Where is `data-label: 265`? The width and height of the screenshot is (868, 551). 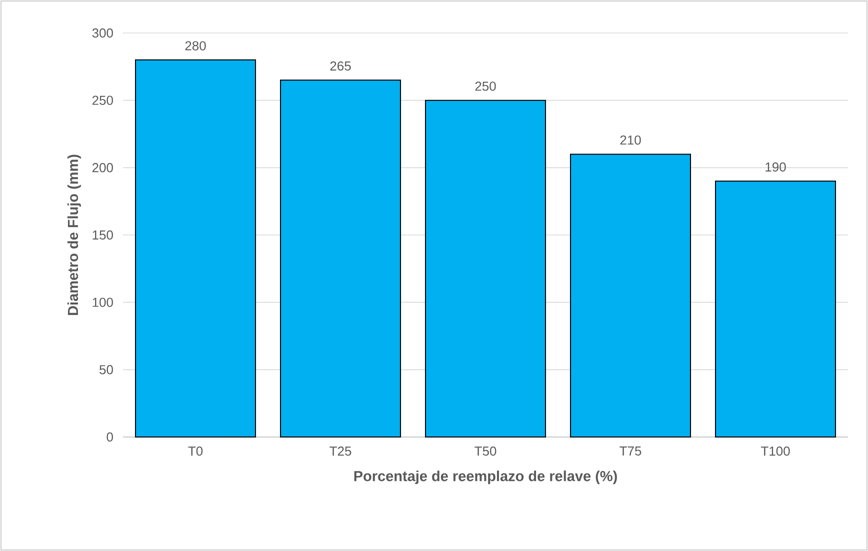 data-label: 265 is located at coordinates (340, 66).